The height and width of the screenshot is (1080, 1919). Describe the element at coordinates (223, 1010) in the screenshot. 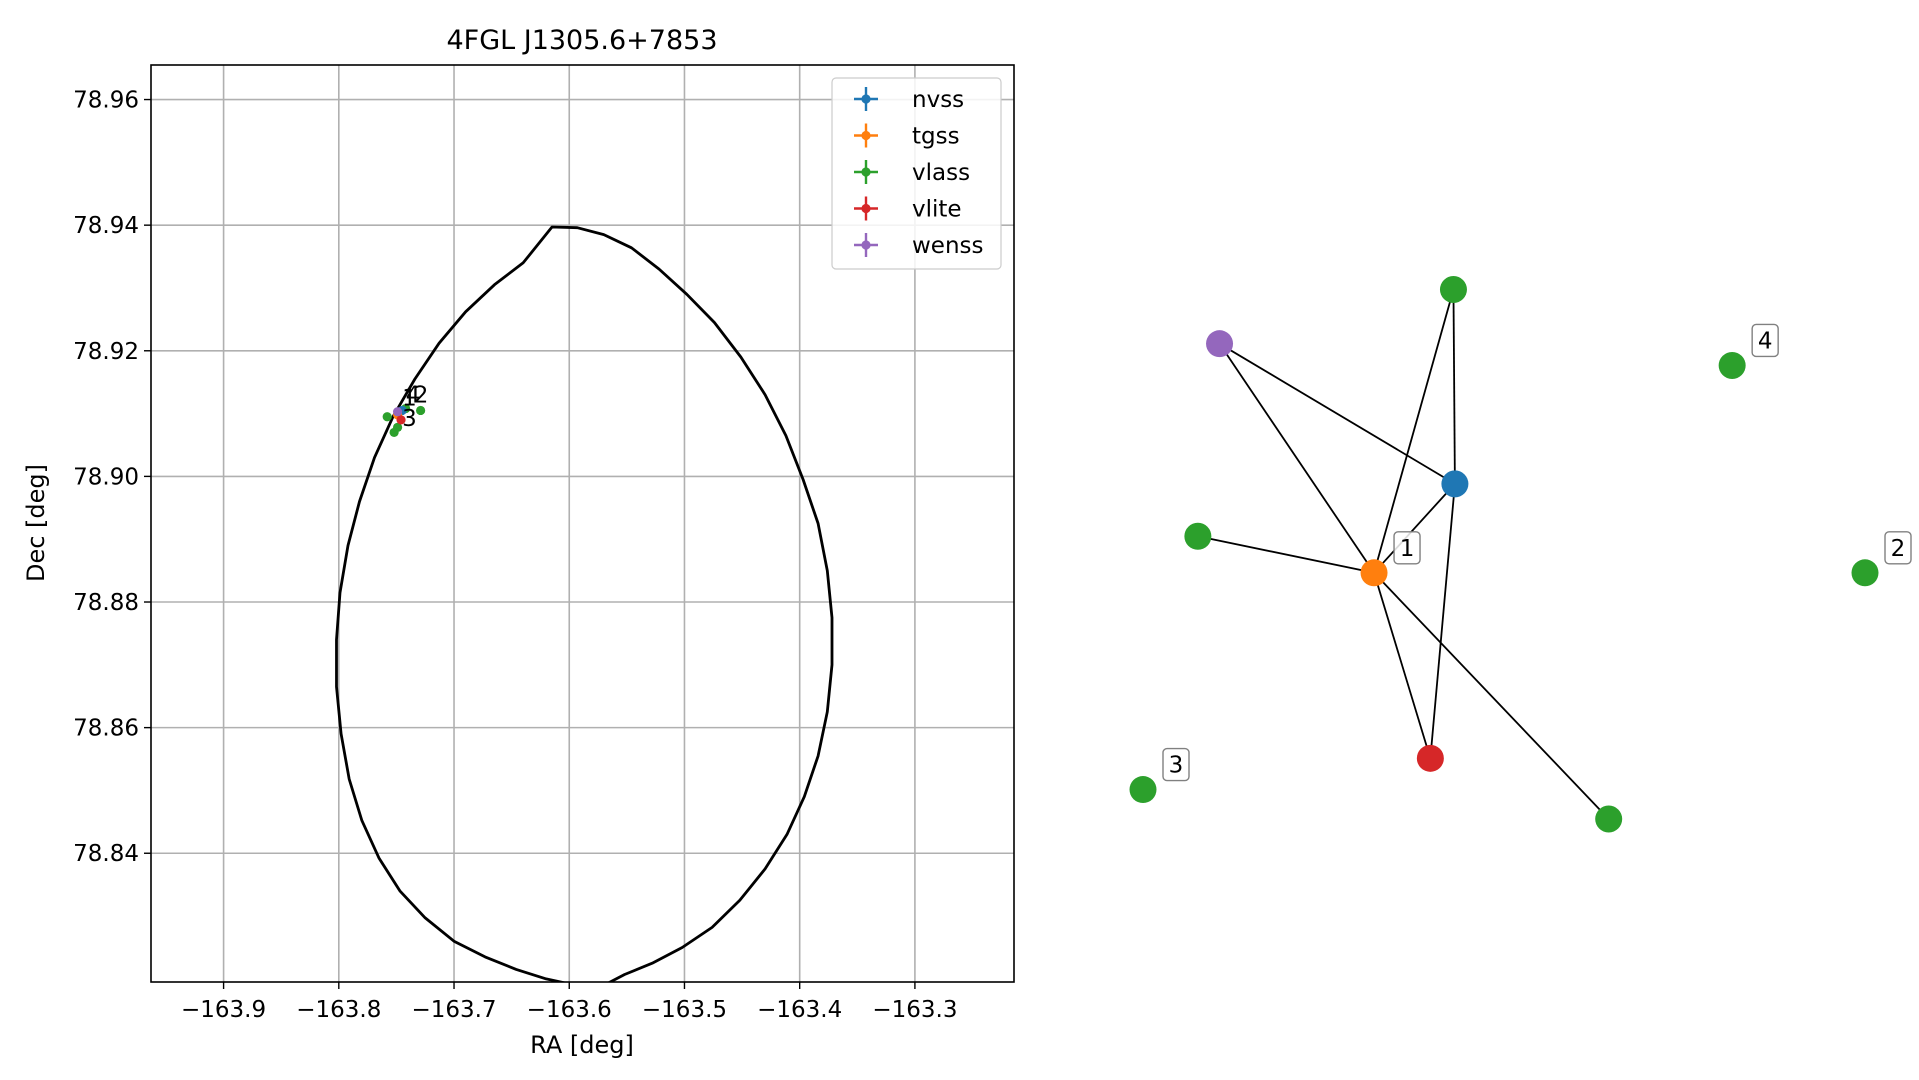

I see `x-tick-label: −163.9` at that location.